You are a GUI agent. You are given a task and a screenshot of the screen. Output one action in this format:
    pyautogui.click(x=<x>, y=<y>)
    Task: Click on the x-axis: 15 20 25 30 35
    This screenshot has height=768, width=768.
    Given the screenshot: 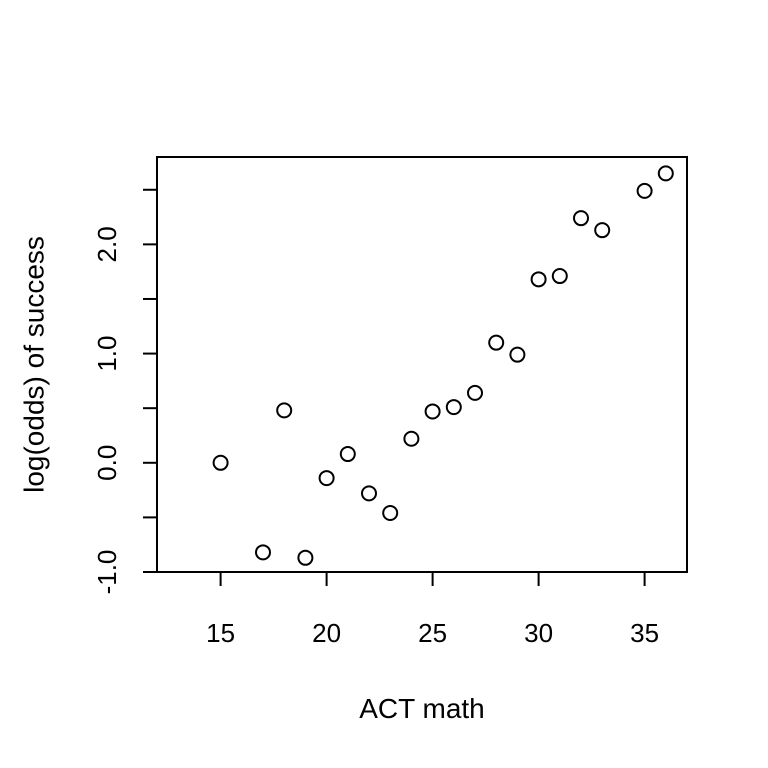 What is the action you would take?
    pyautogui.click(x=432, y=609)
    